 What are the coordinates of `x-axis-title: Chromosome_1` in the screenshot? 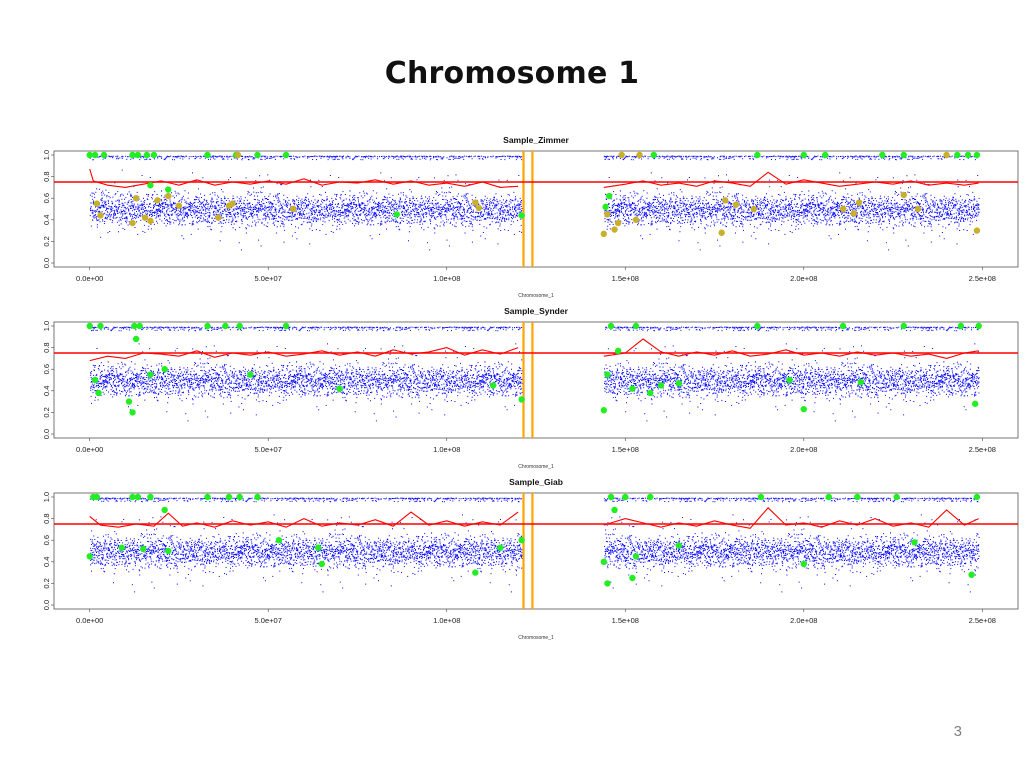 It's located at (536, 467).